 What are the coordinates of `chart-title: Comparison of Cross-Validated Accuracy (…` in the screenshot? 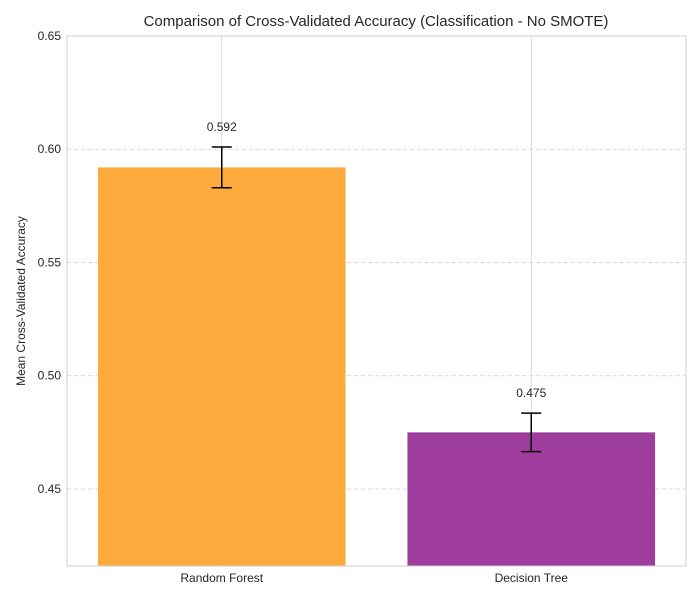 It's located at (376, 21).